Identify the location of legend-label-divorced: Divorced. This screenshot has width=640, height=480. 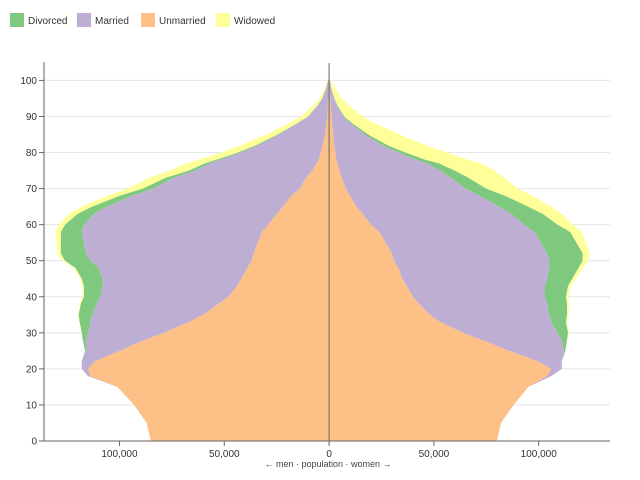
(47, 21).